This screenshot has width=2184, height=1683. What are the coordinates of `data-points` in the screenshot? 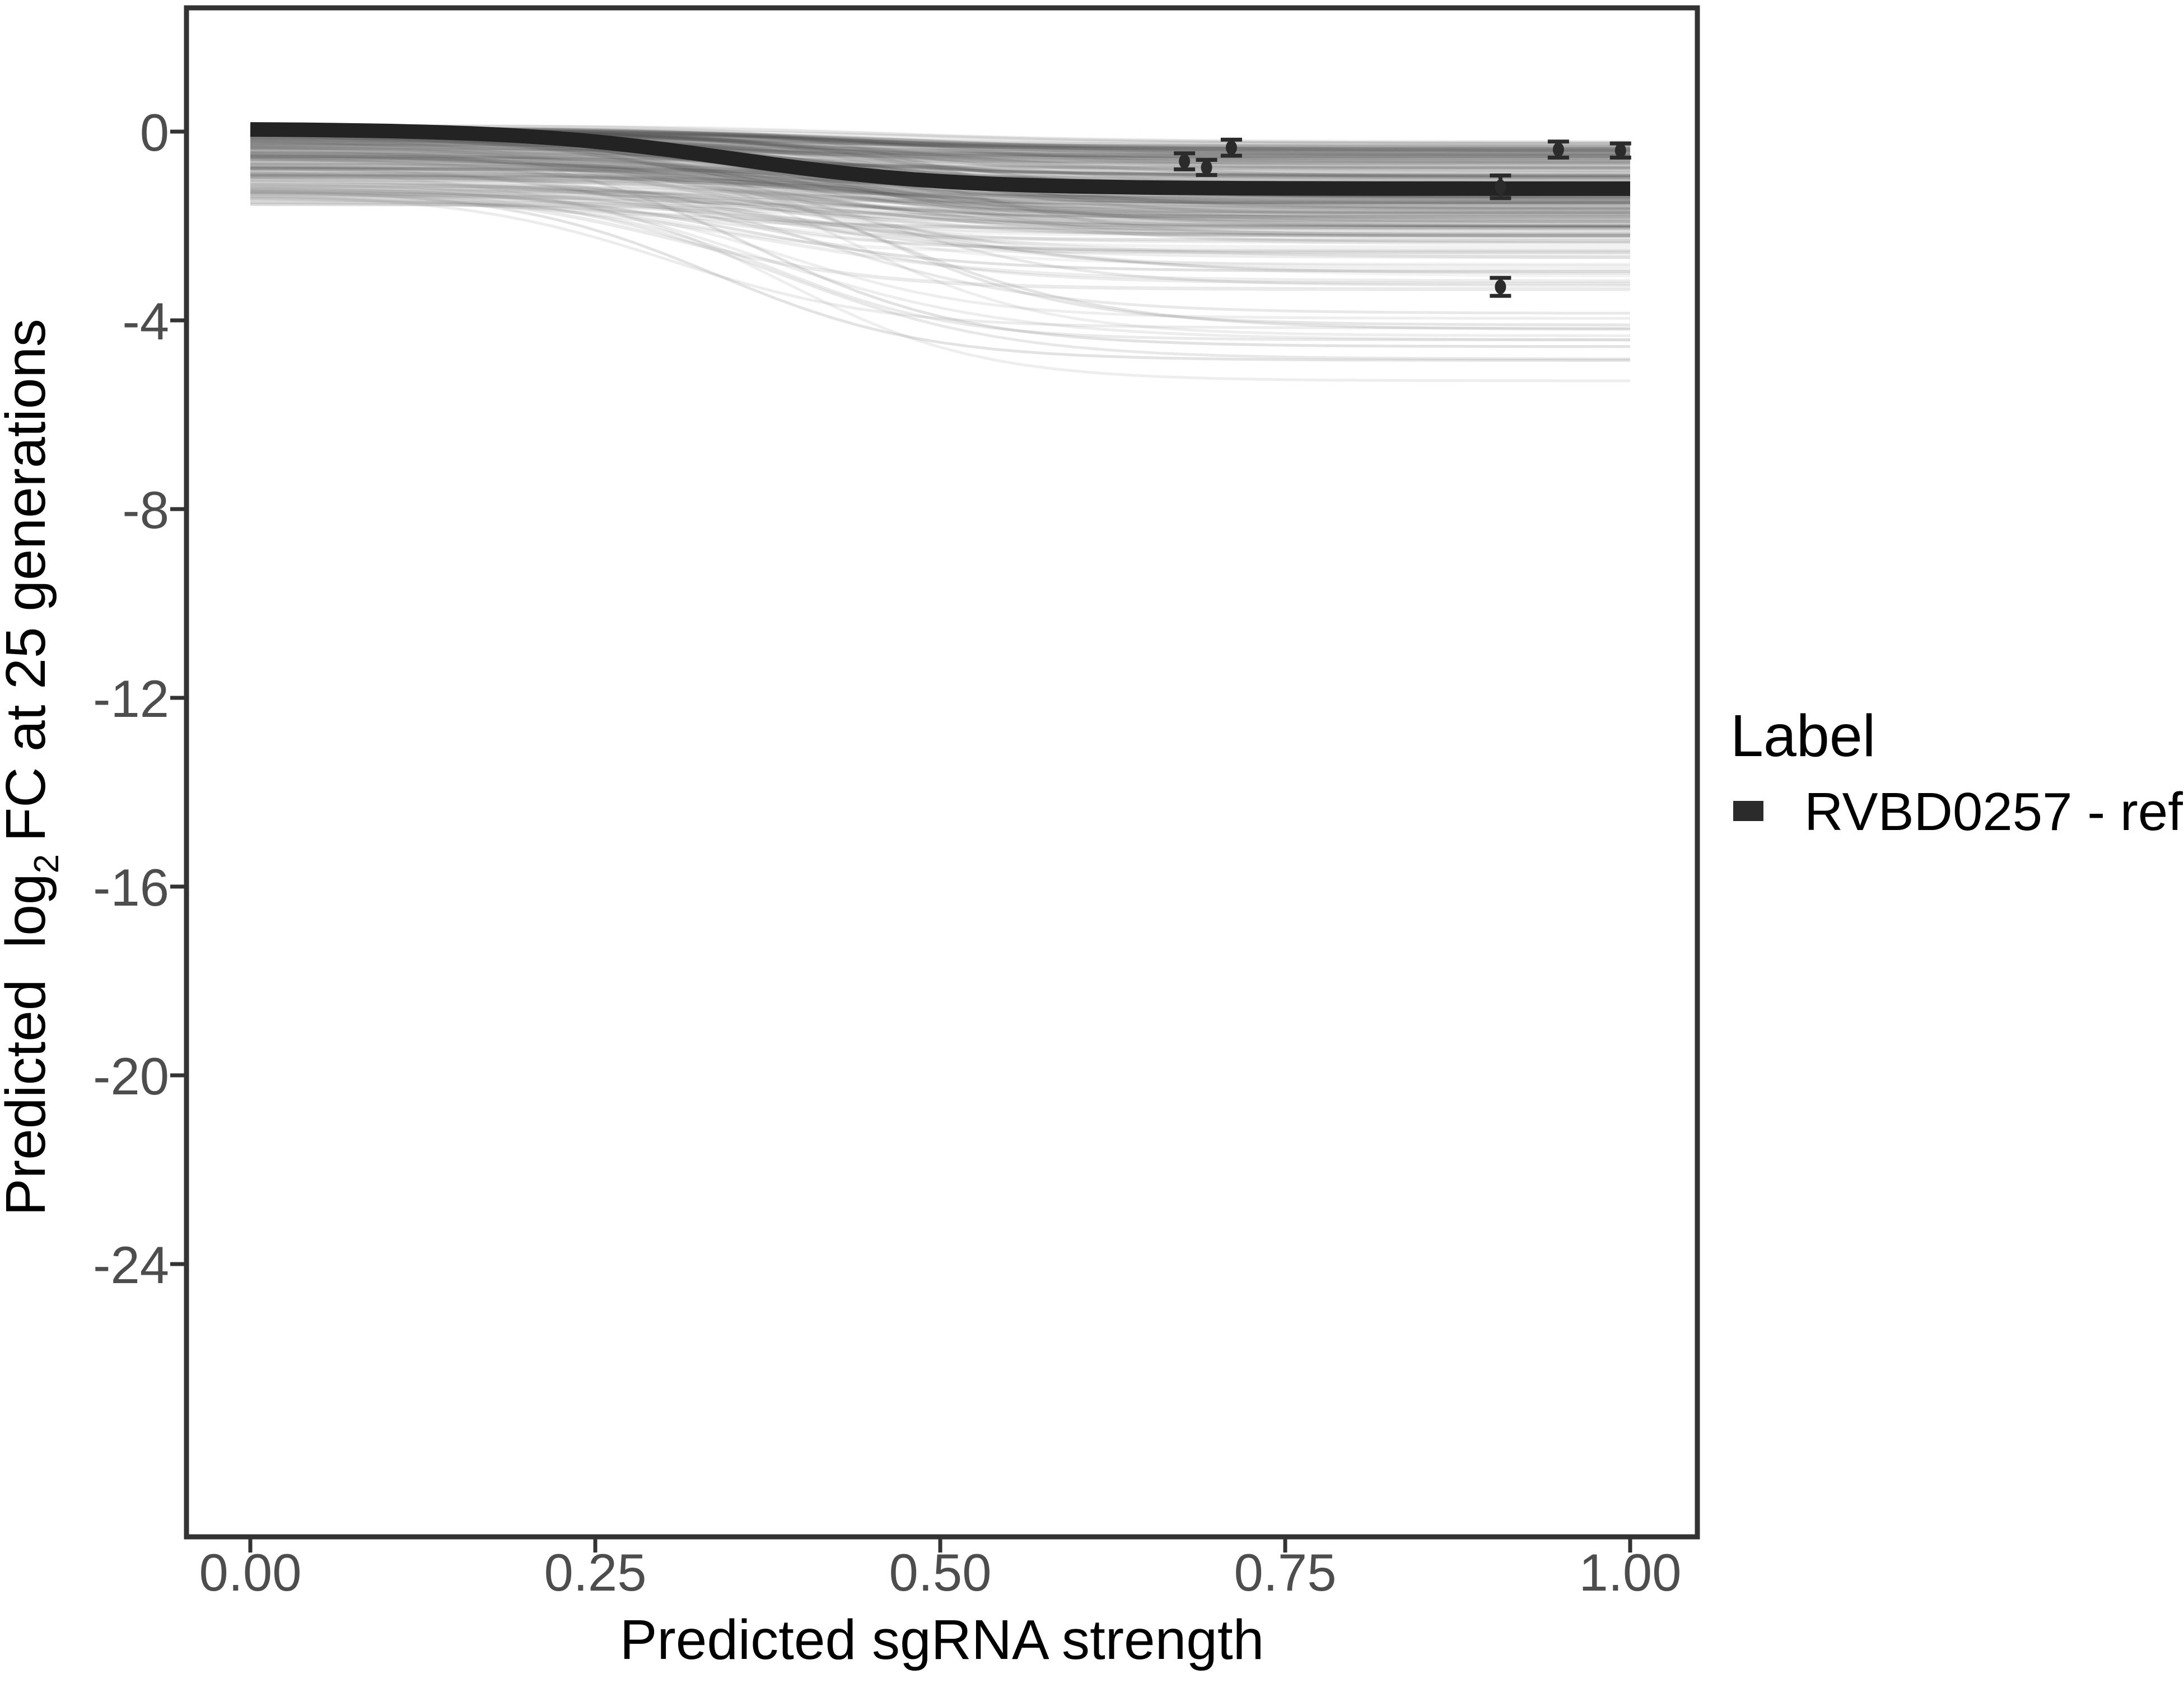 It's located at (1403, 218).